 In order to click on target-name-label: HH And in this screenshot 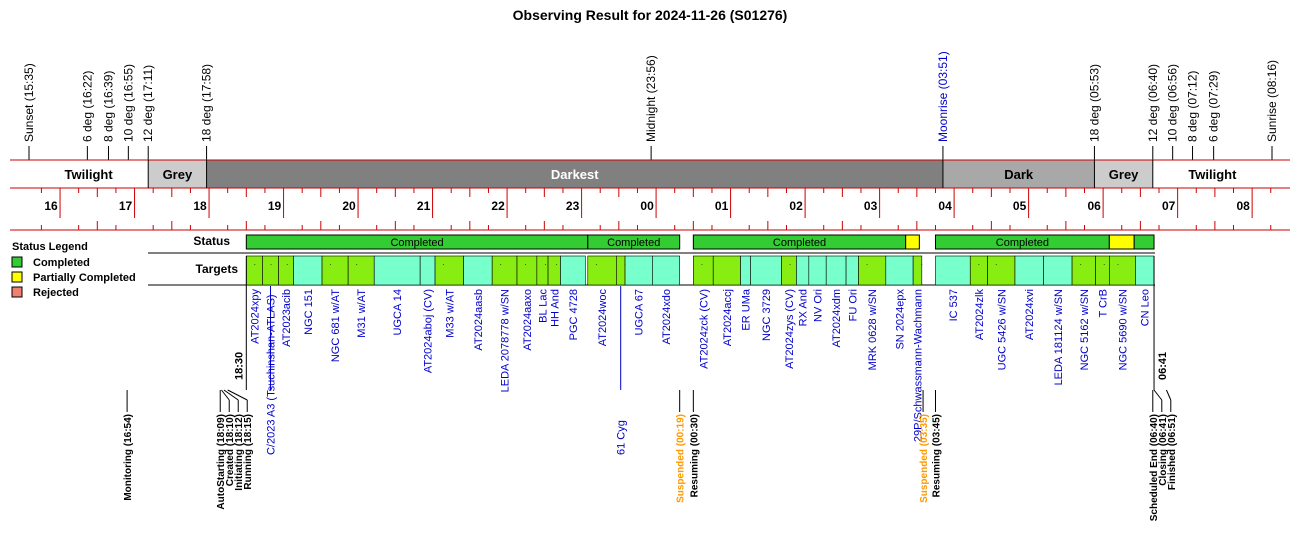, I will do `click(555, 308)`.